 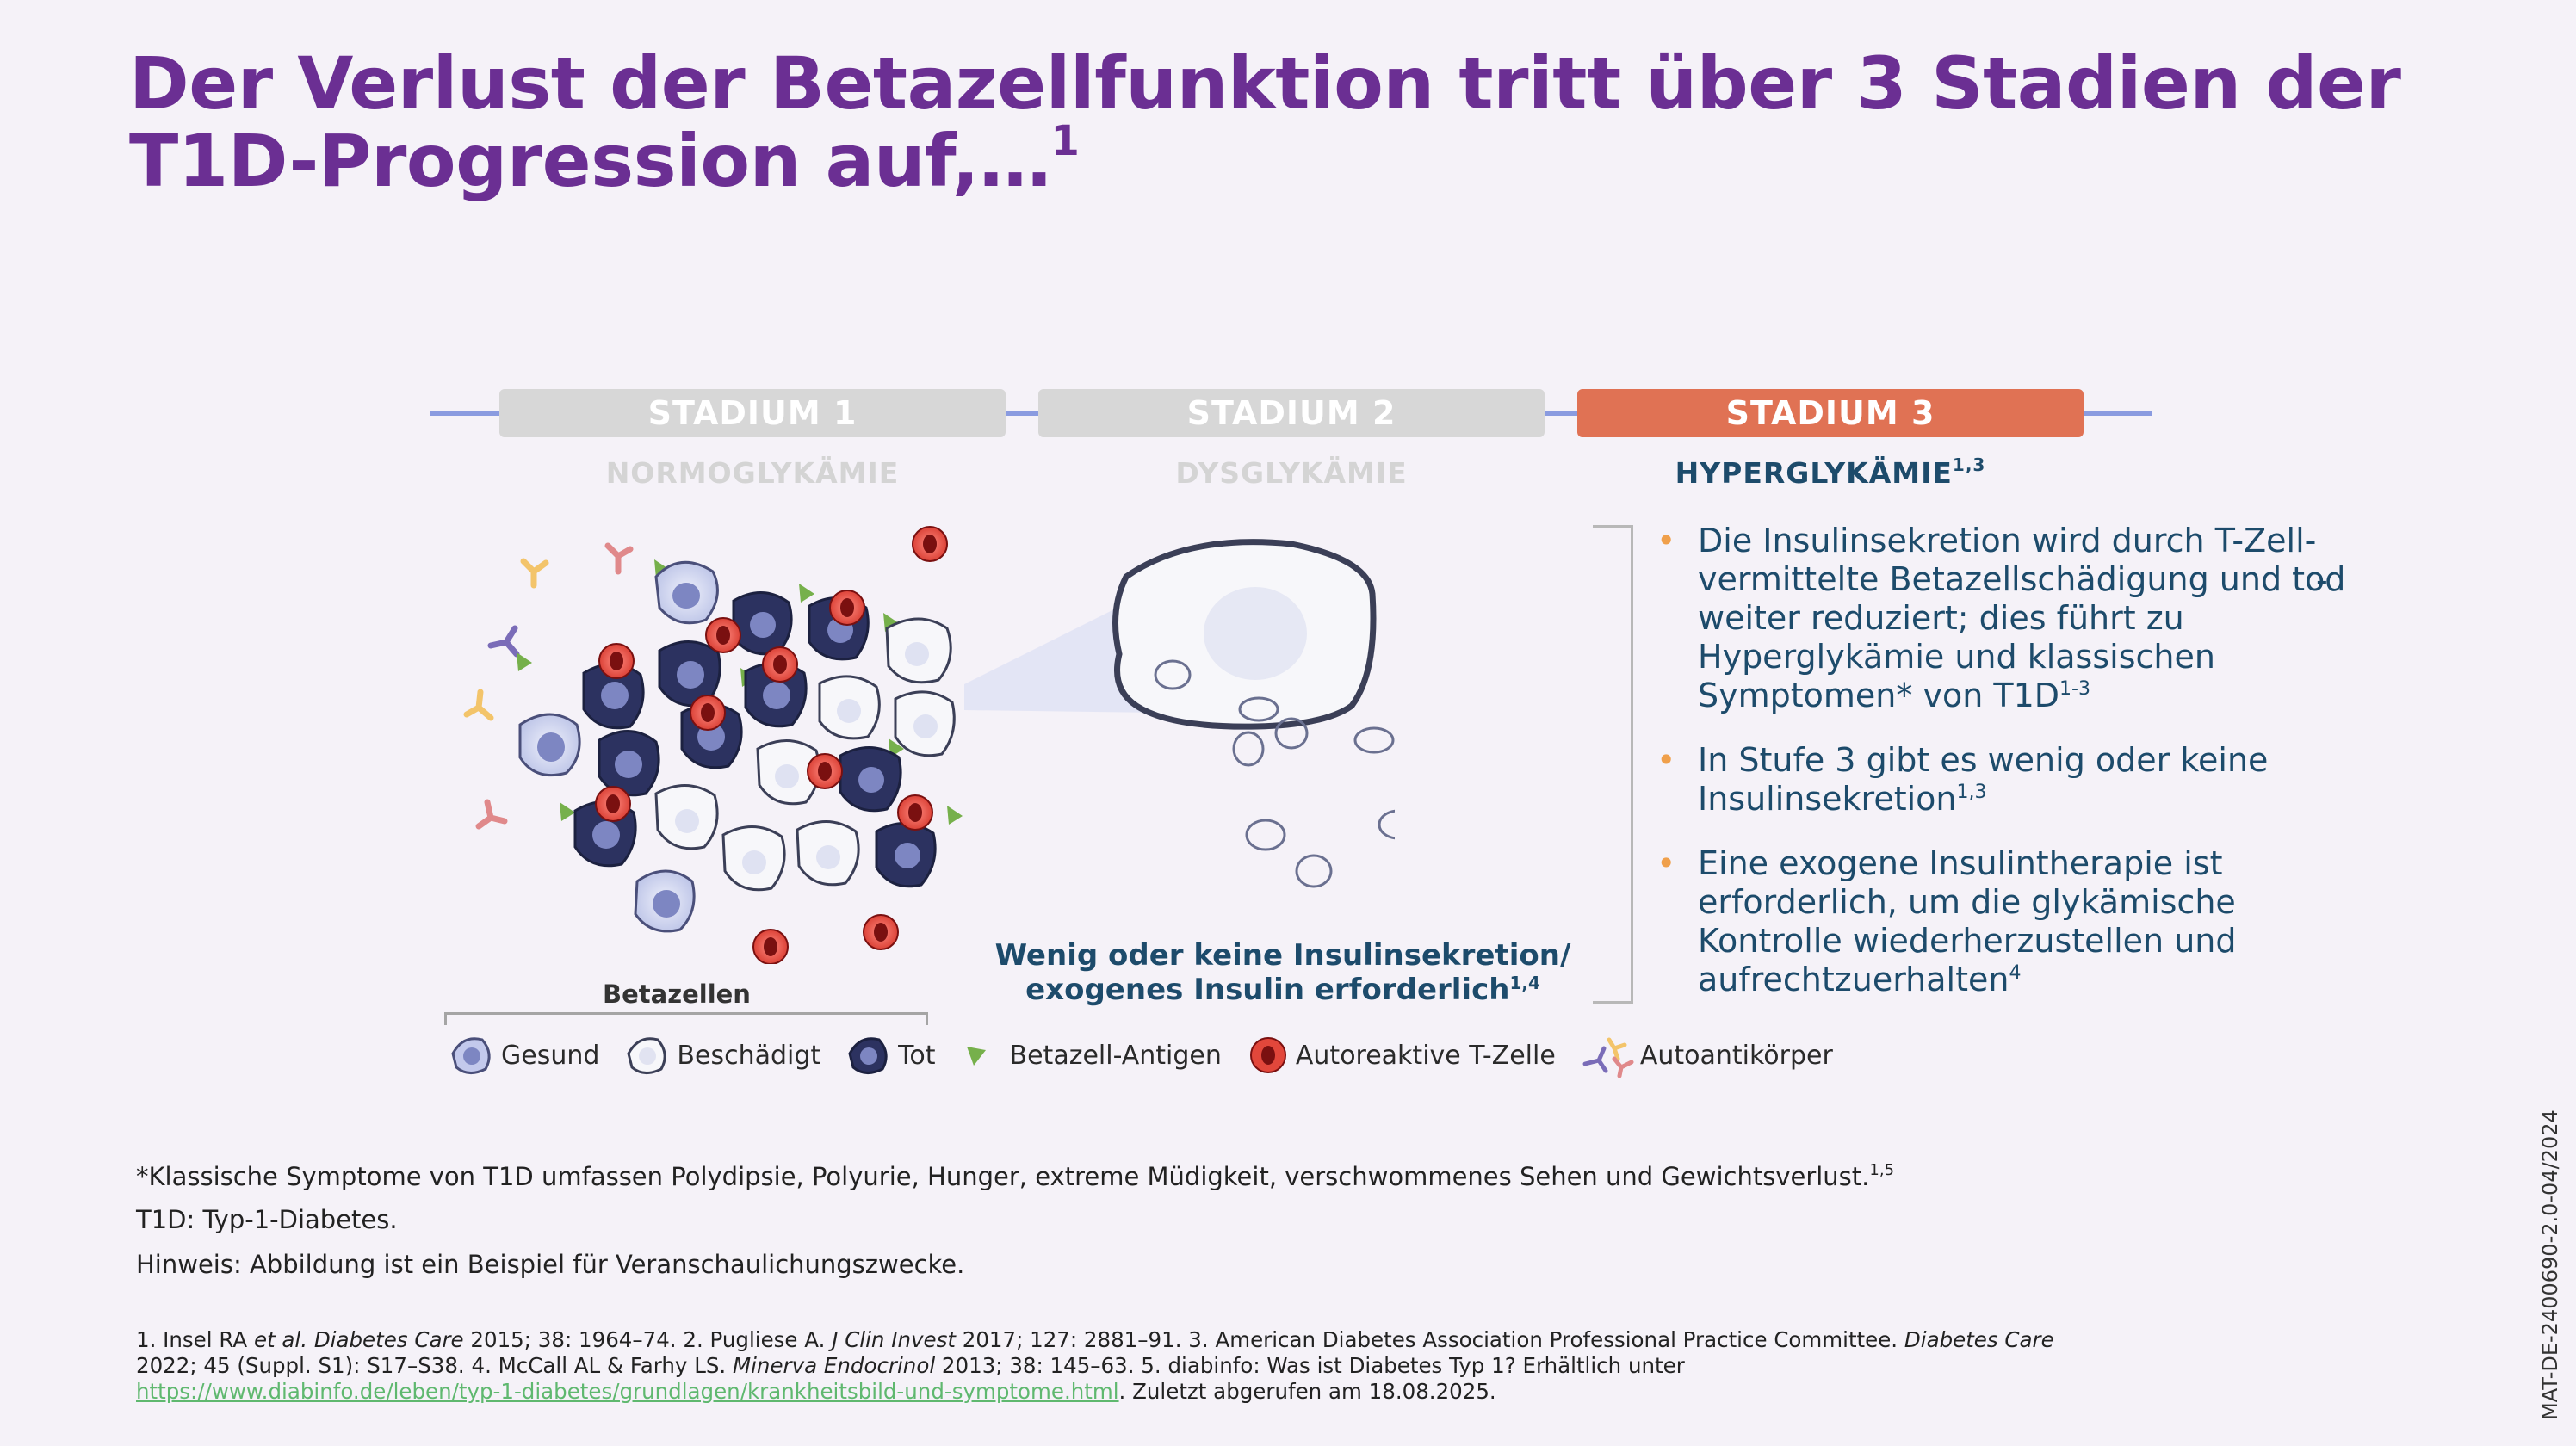 What do you see at coordinates (1882, 1170) in the screenshot?
I see `footnote-symptoms-reference: 1,5` at bounding box center [1882, 1170].